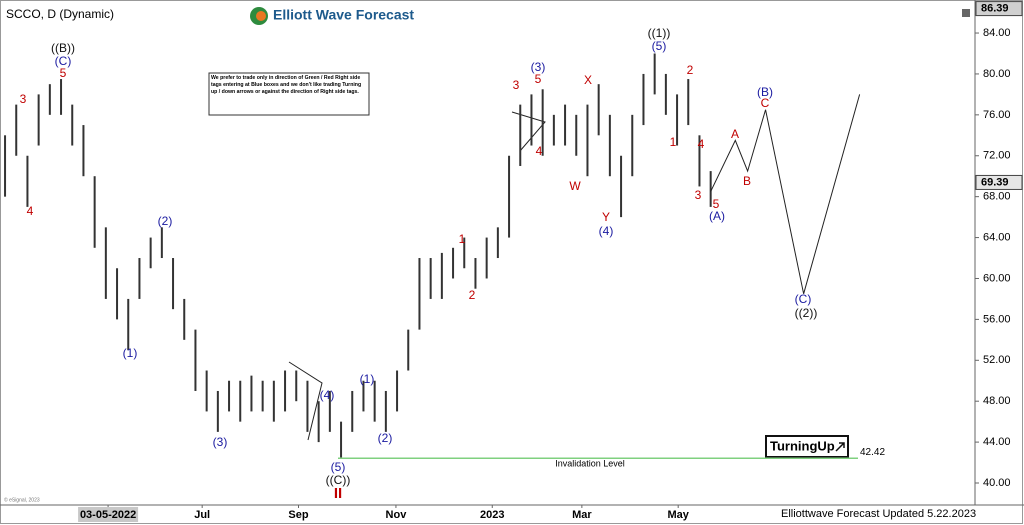 This screenshot has width=1024, height=525. Describe the element at coordinates (492, 515) in the screenshot. I see `x-tick-label: 2023` at that location.